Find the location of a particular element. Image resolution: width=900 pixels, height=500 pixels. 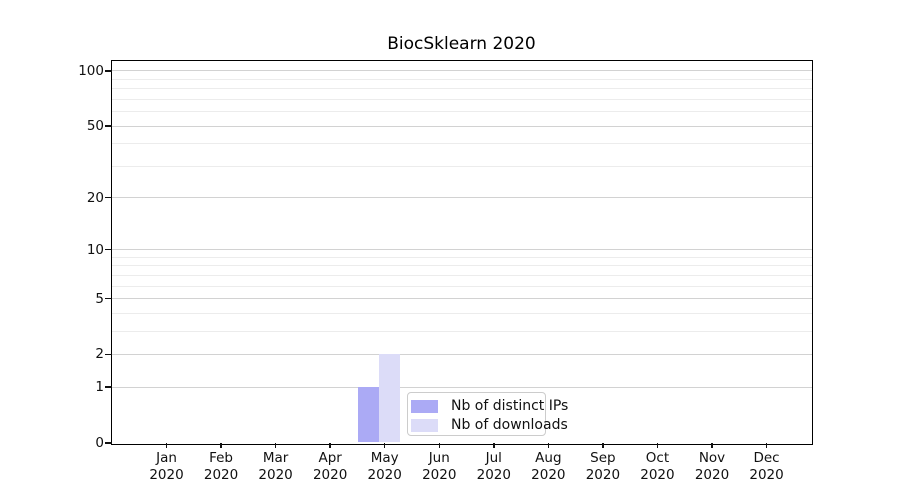

x-tick-label: Mar 2020 is located at coordinates (276, 467).